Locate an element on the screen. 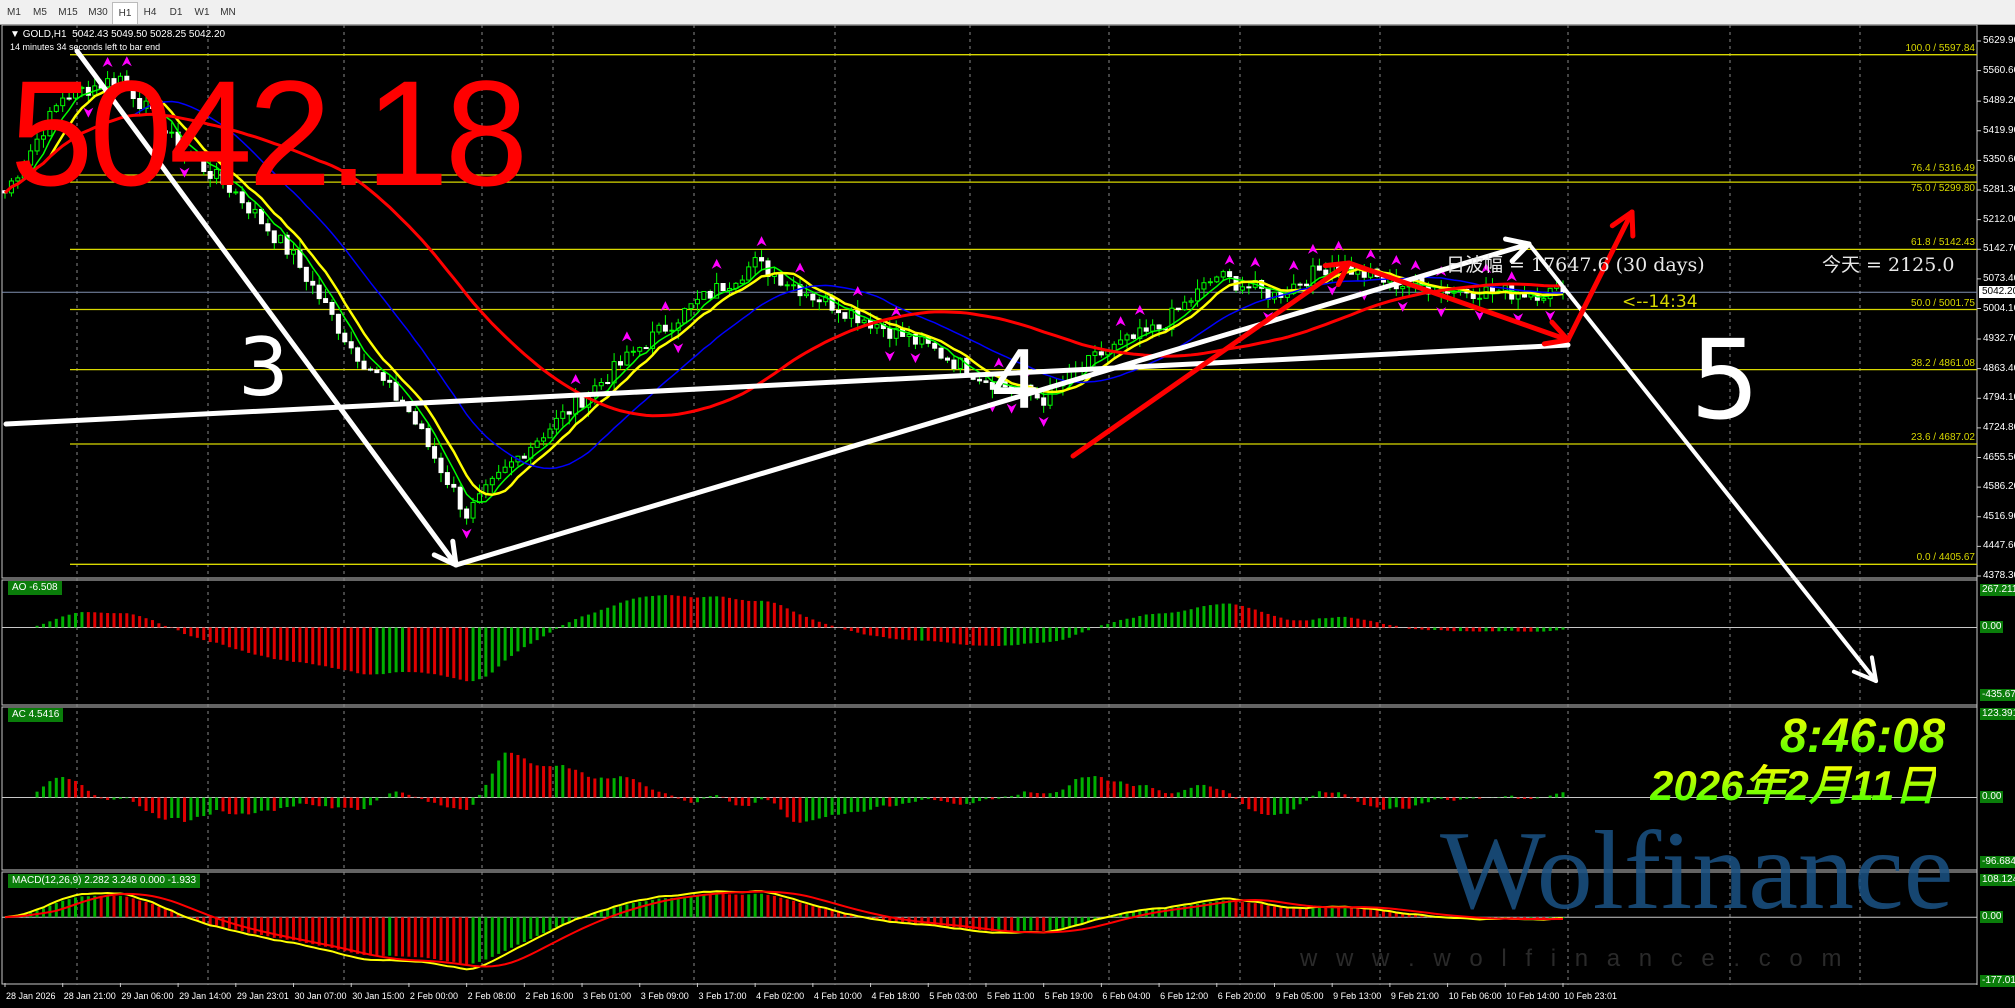 The image size is (2015, 1008). tab-mn: MN is located at coordinates (228, 12).